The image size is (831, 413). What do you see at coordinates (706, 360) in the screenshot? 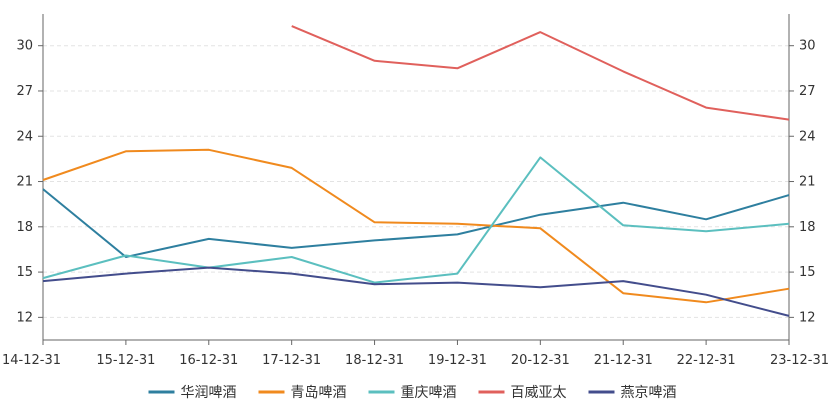
I see `x-tick-label: 22-12-31` at bounding box center [706, 360].